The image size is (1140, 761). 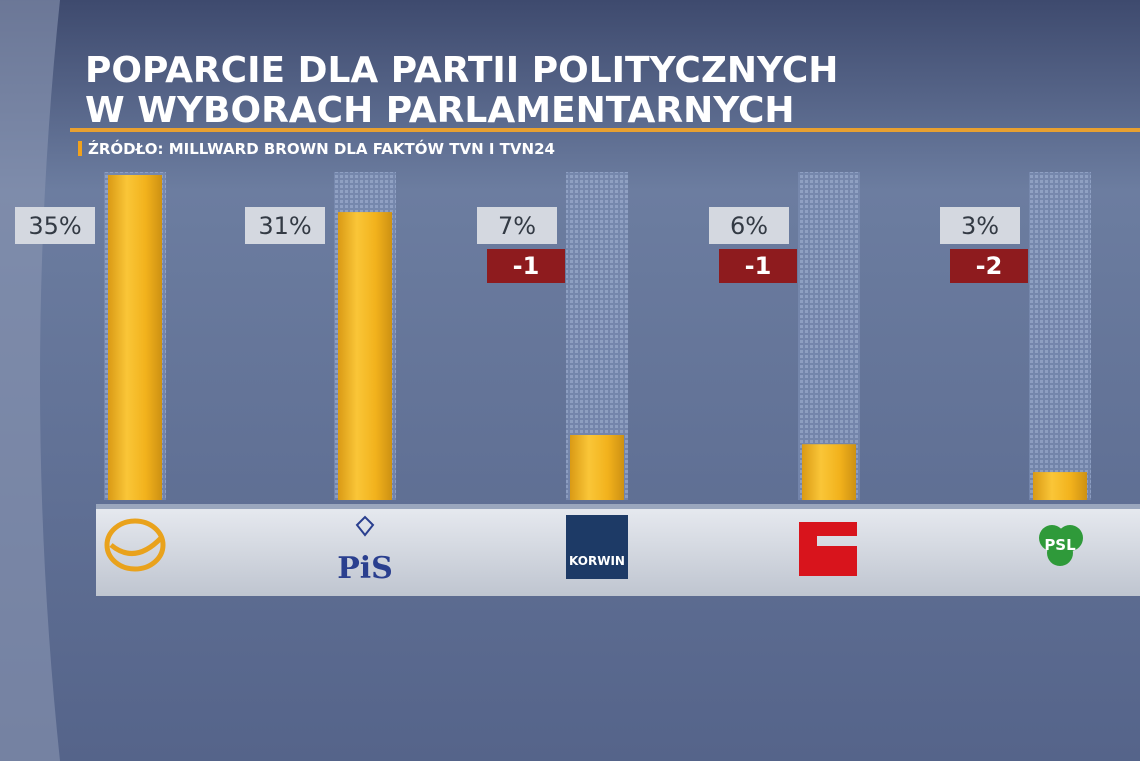 What do you see at coordinates (1060, 336) in the screenshot?
I see `bar-track` at bounding box center [1060, 336].